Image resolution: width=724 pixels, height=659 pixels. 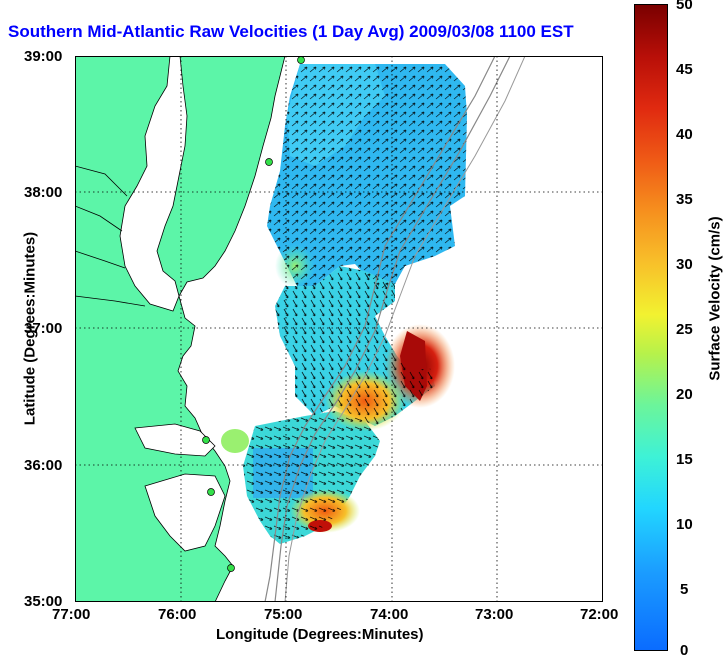 What do you see at coordinates (389, 614) in the screenshot?
I see `x-tick-label: 74:00` at bounding box center [389, 614].